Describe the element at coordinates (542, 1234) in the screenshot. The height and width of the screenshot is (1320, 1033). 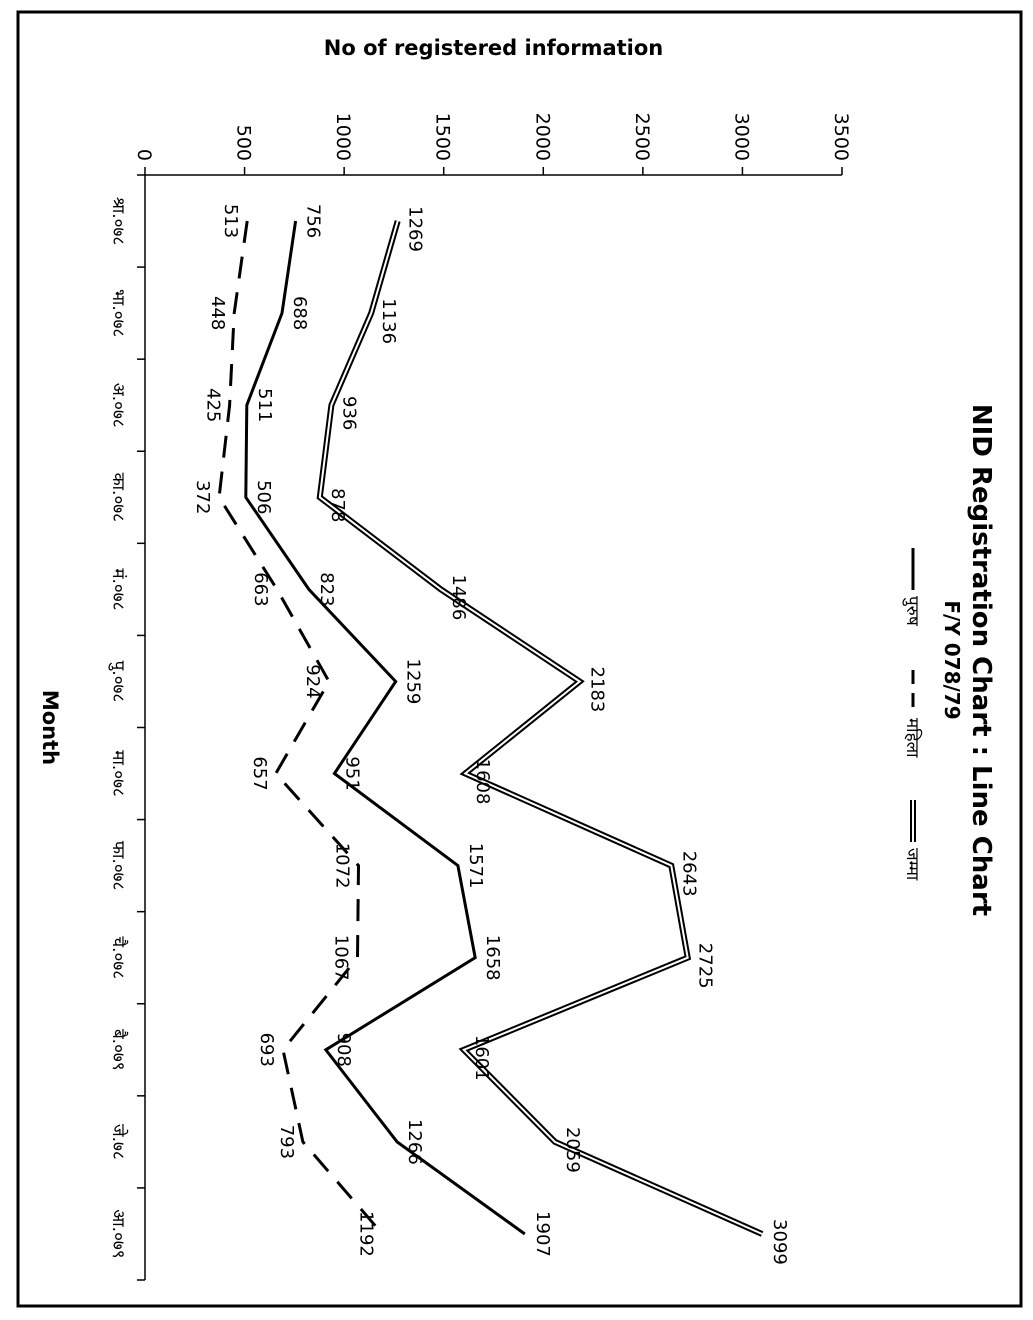
I see `data-label-0-11: 1907` at that location.